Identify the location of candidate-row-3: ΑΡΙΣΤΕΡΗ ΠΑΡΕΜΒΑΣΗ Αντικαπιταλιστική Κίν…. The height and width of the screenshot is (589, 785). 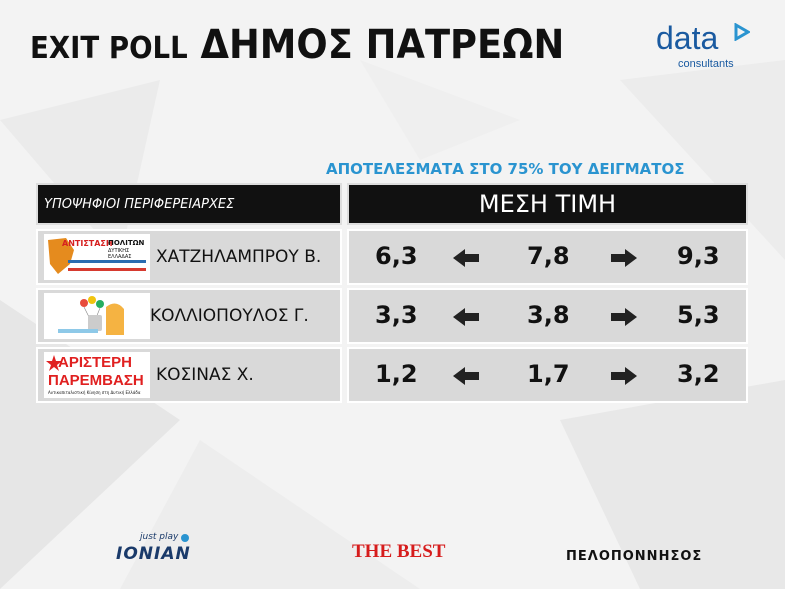
(189, 375).